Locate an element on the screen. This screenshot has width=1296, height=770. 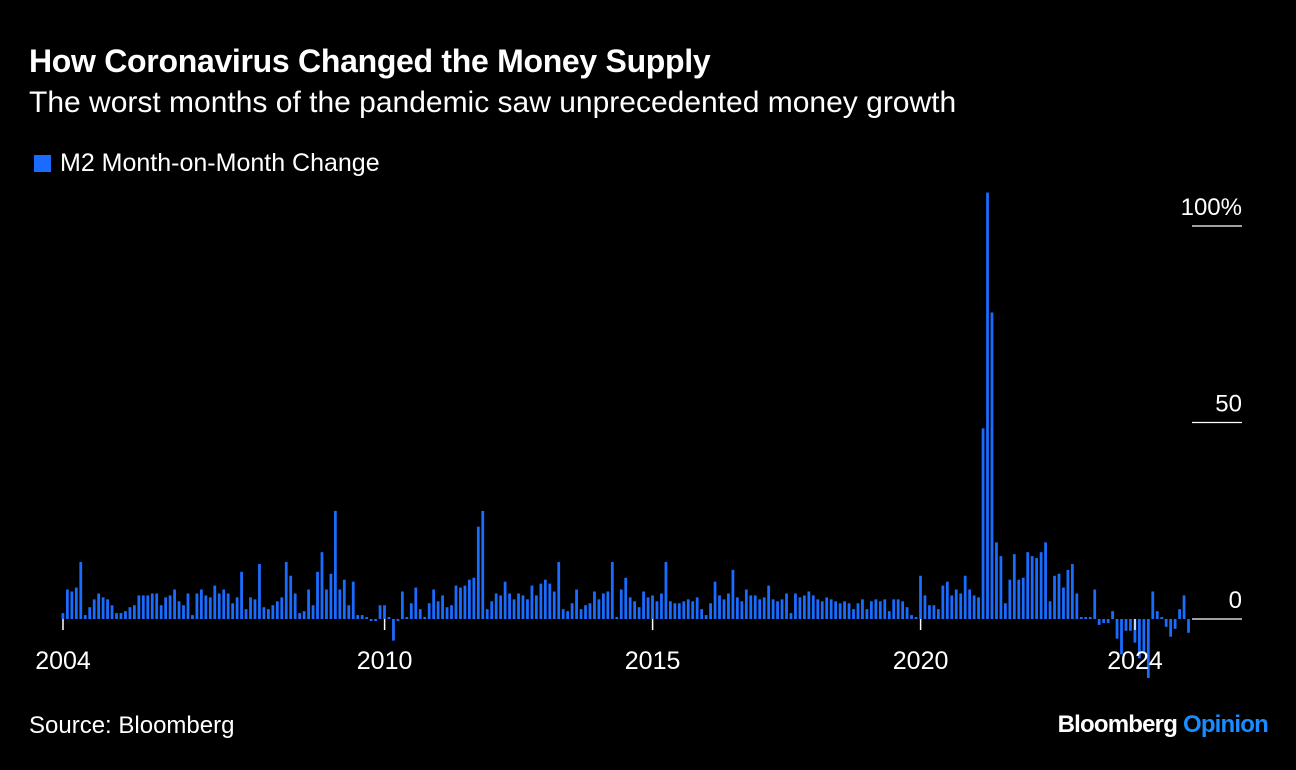
chart-legend: M2 Month-on-Month Change is located at coordinates (207, 163).